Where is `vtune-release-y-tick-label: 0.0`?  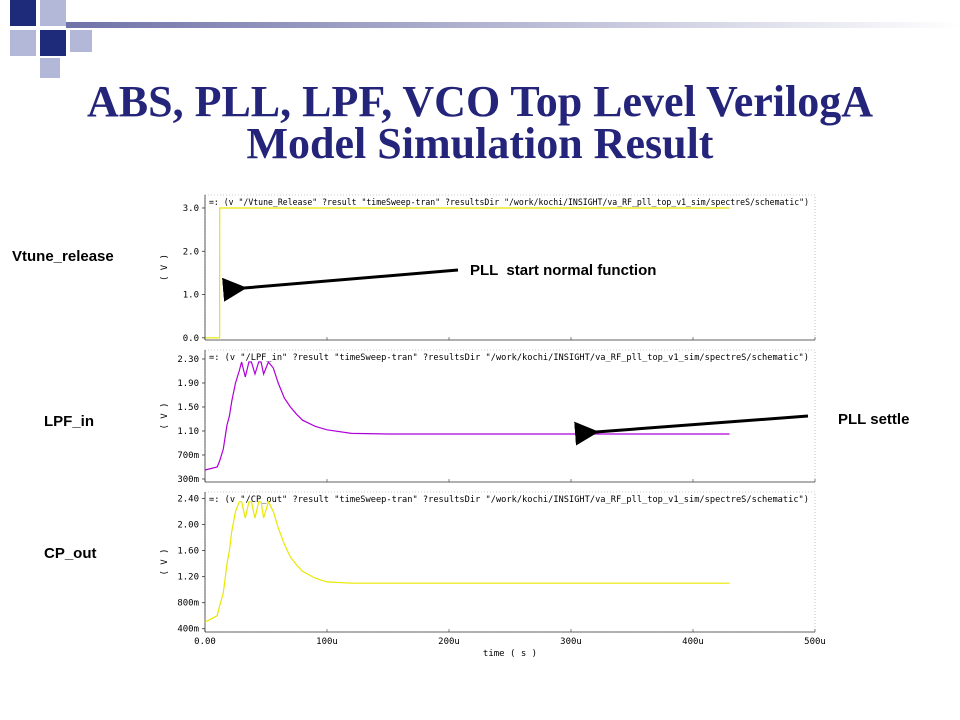
vtune-release-y-tick-label: 0.0 is located at coordinates (191, 339).